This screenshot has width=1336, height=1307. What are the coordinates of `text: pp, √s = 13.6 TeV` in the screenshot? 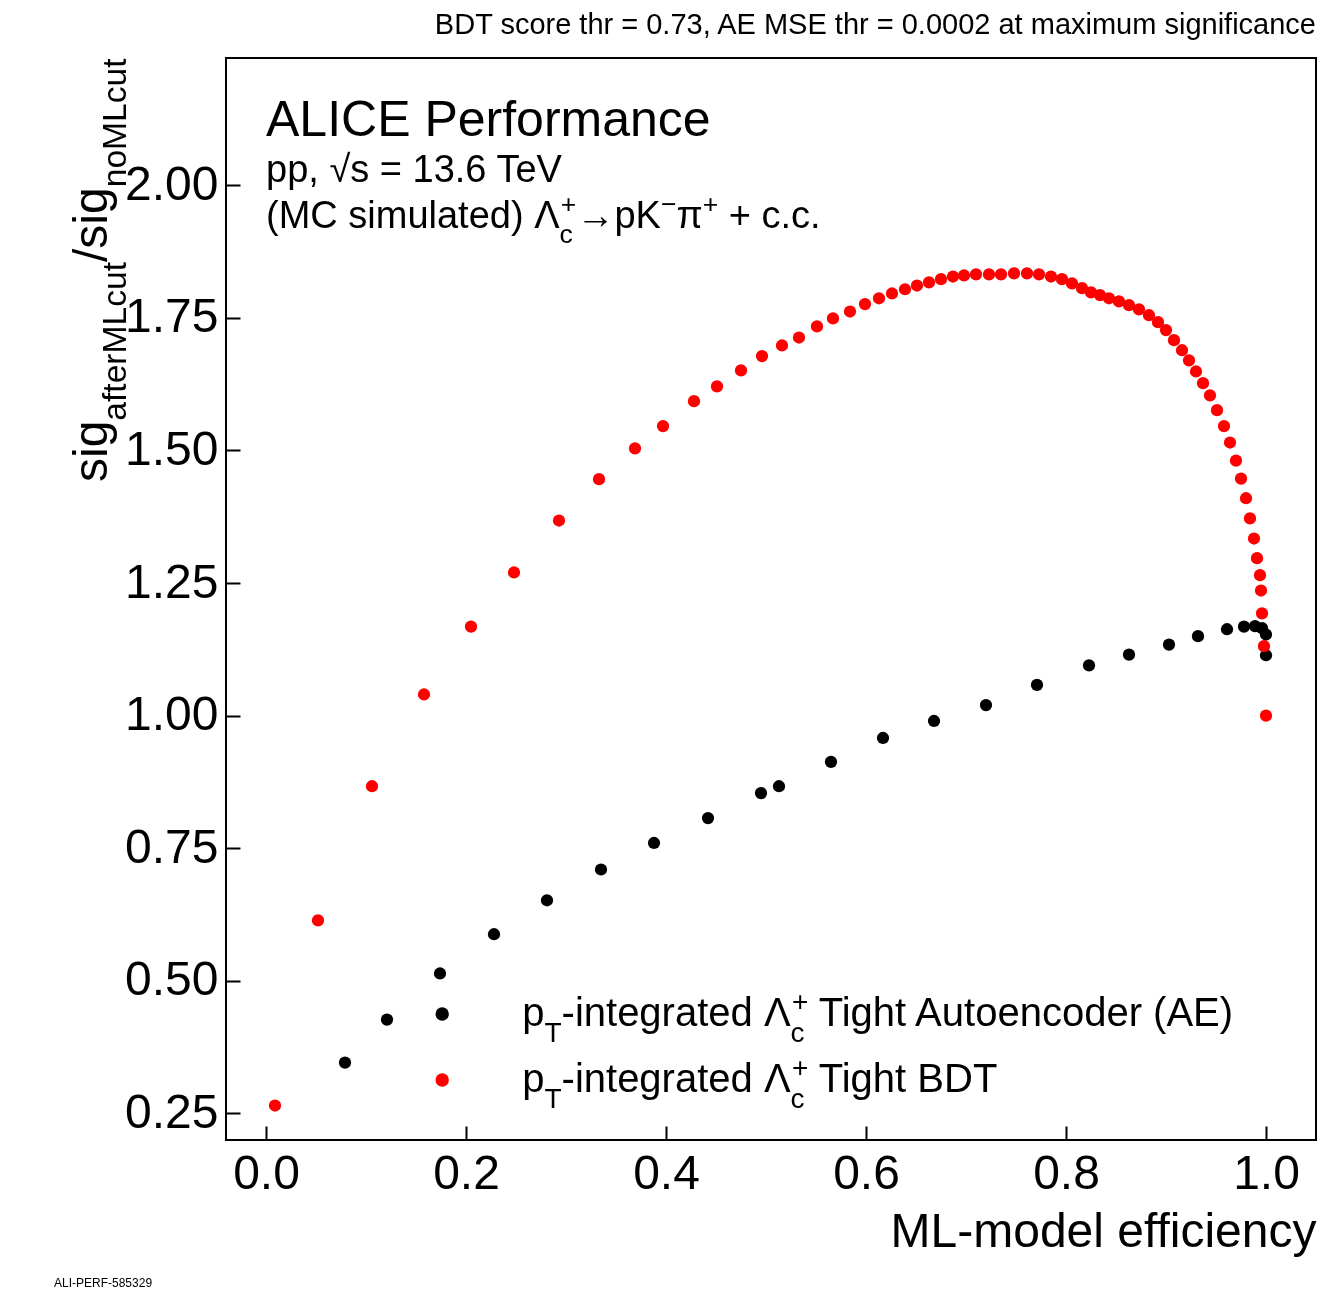 It's located at (414, 169).